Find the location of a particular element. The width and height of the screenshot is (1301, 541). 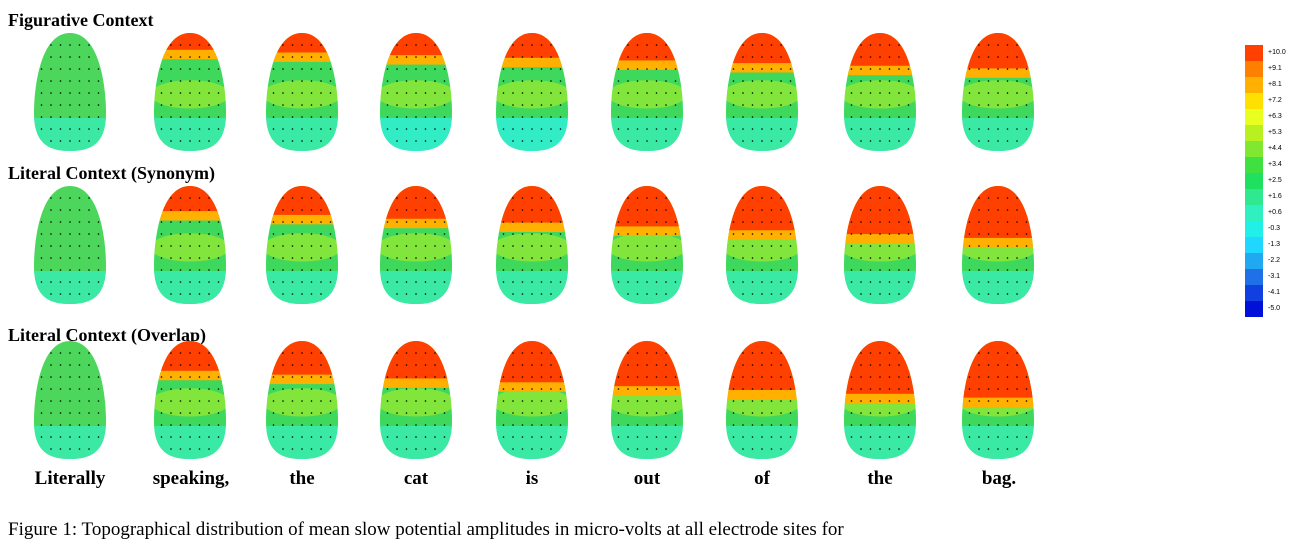

word-the-2: the is located at coordinates (880, 478).